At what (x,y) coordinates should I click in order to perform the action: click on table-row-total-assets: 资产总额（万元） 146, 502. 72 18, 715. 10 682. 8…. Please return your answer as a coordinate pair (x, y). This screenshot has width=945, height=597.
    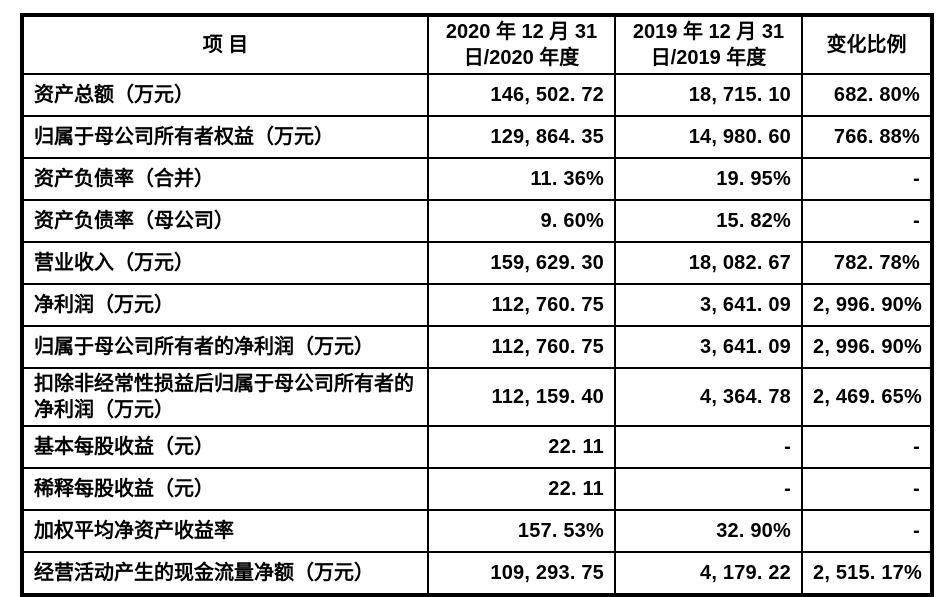
    Looking at the image, I should click on (477, 95).